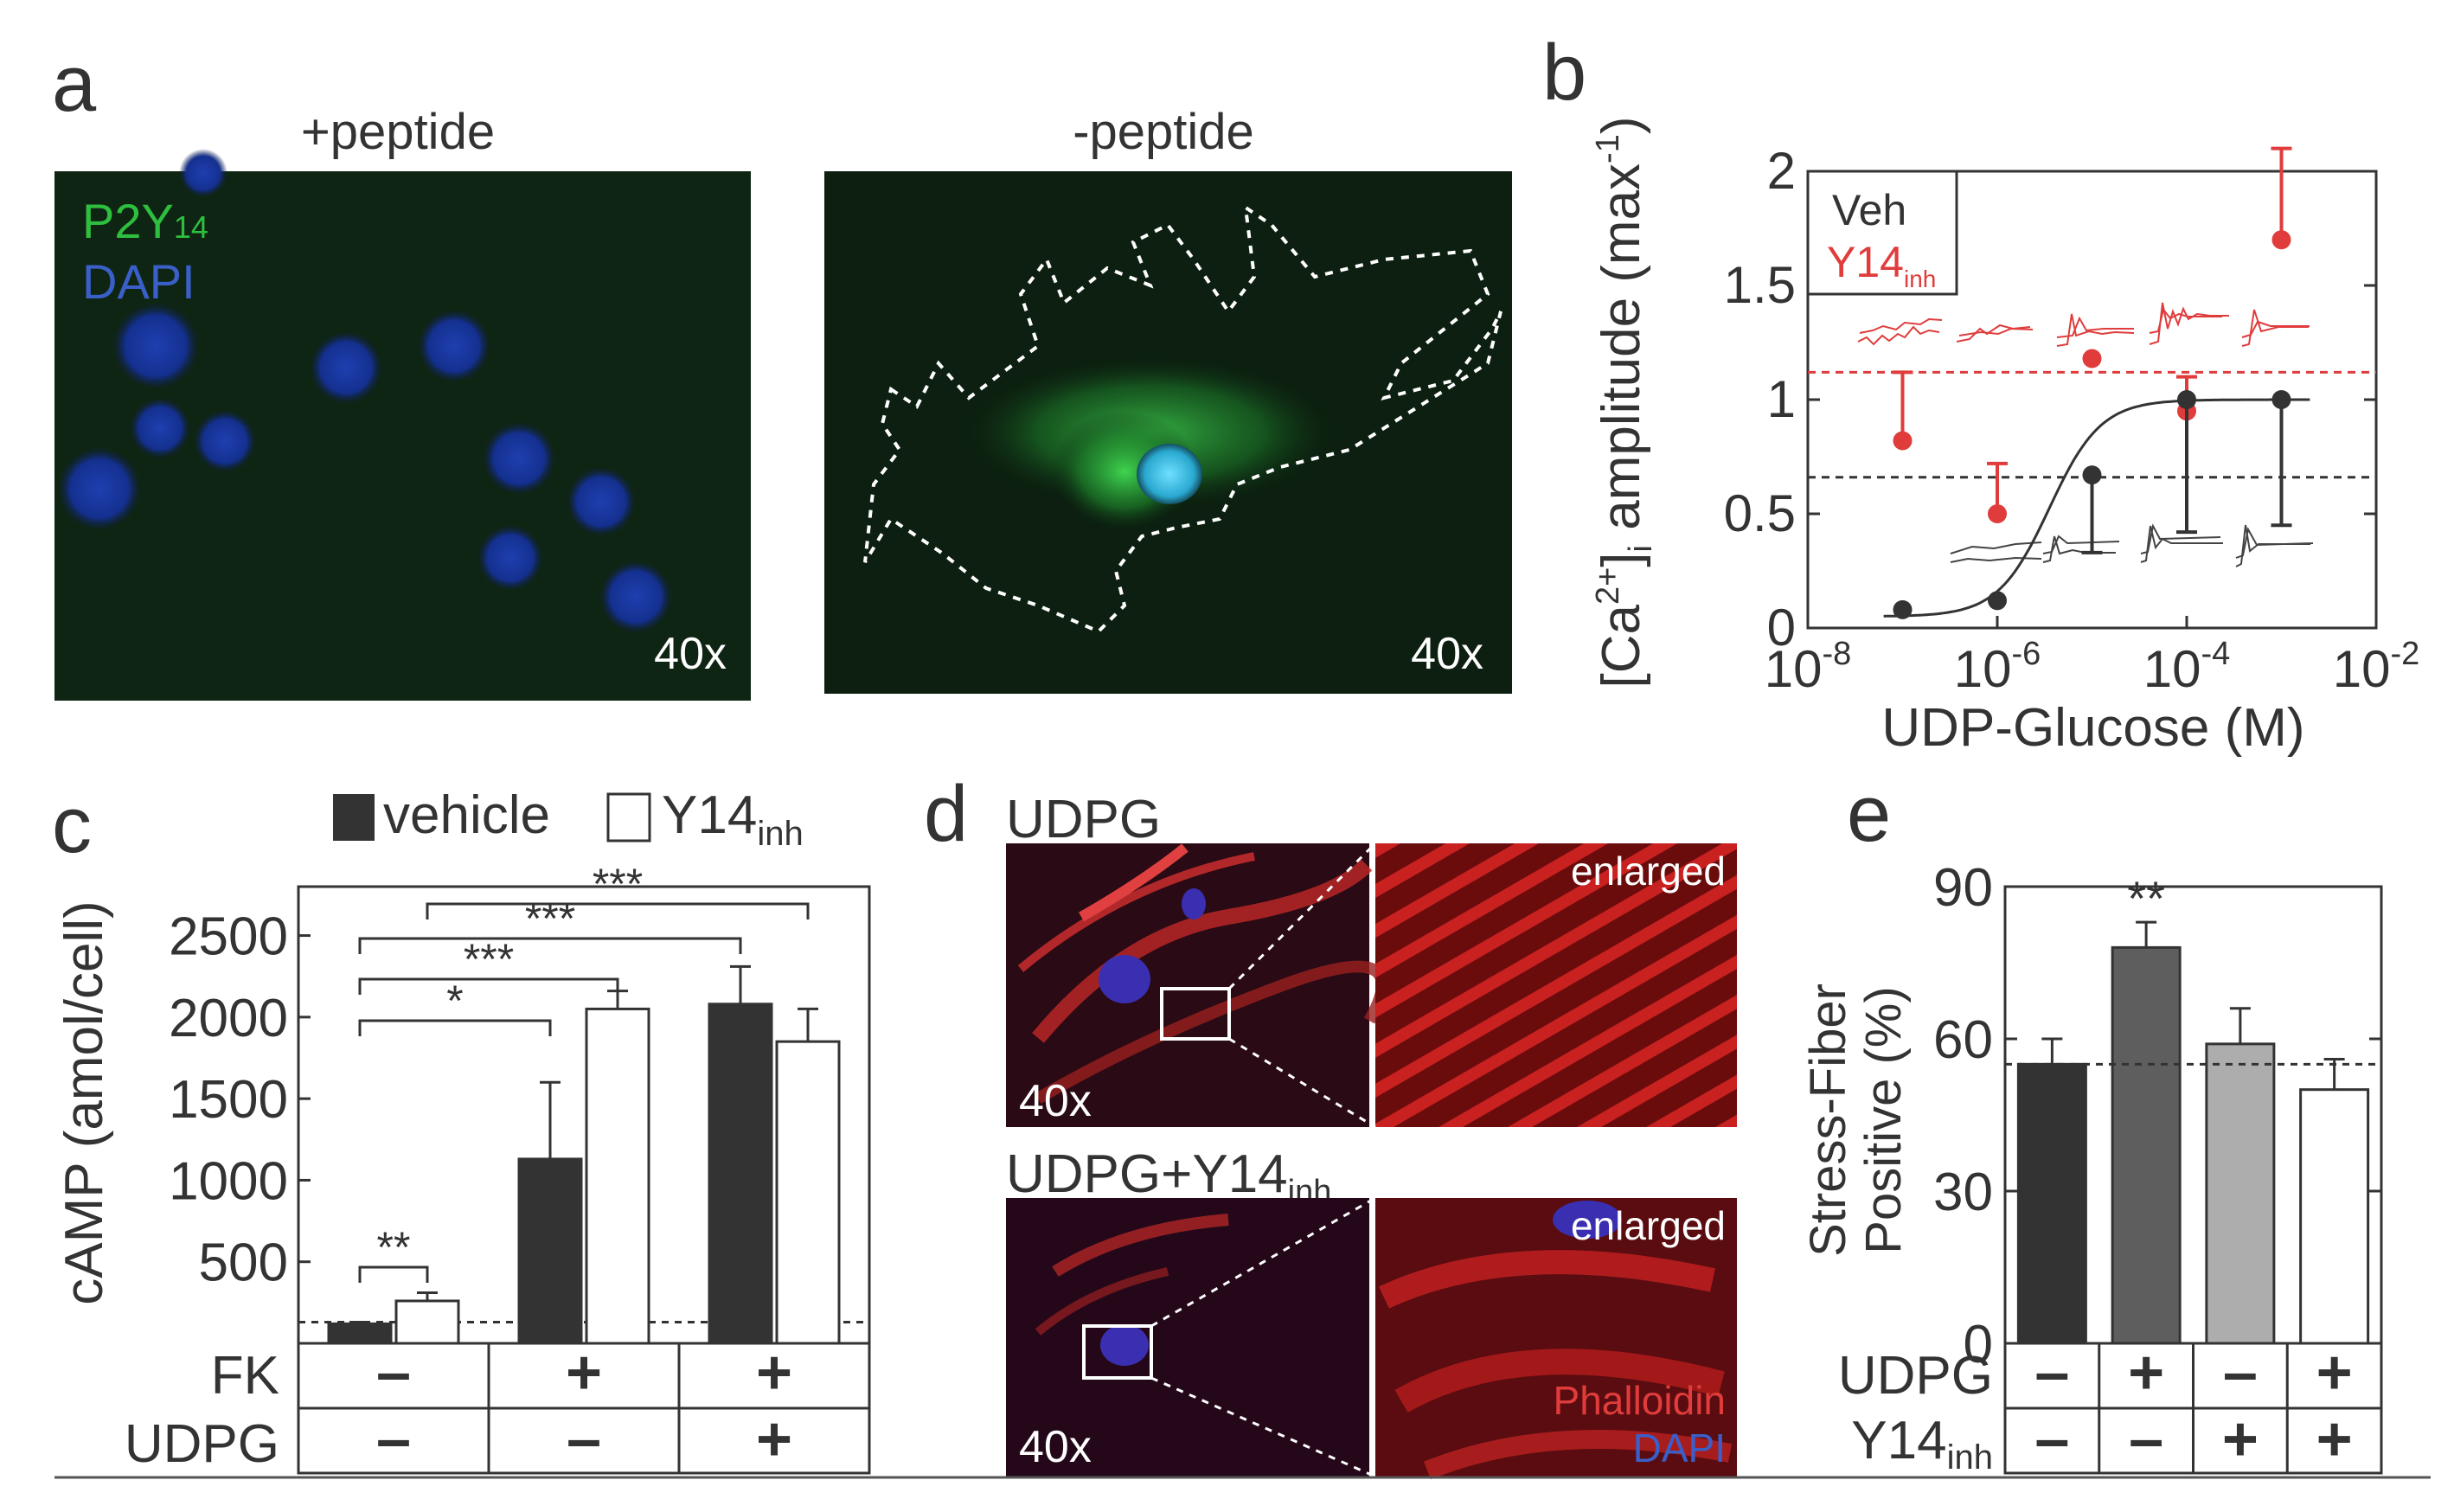 The width and height of the screenshot is (2454, 1512). Describe the element at coordinates (1883, 1119) in the screenshot. I see `y-axis-label-line2: Positive (%)` at that location.